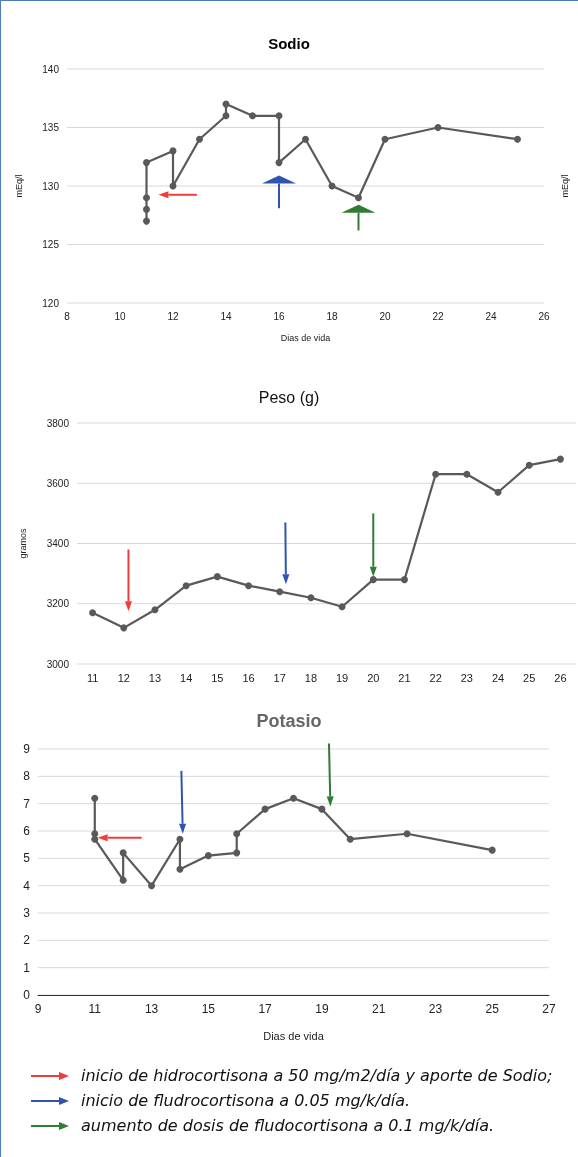 Image resolution: width=578 pixels, height=1157 pixels. I want to click on y-tick-label: 140, so click(51, 69).